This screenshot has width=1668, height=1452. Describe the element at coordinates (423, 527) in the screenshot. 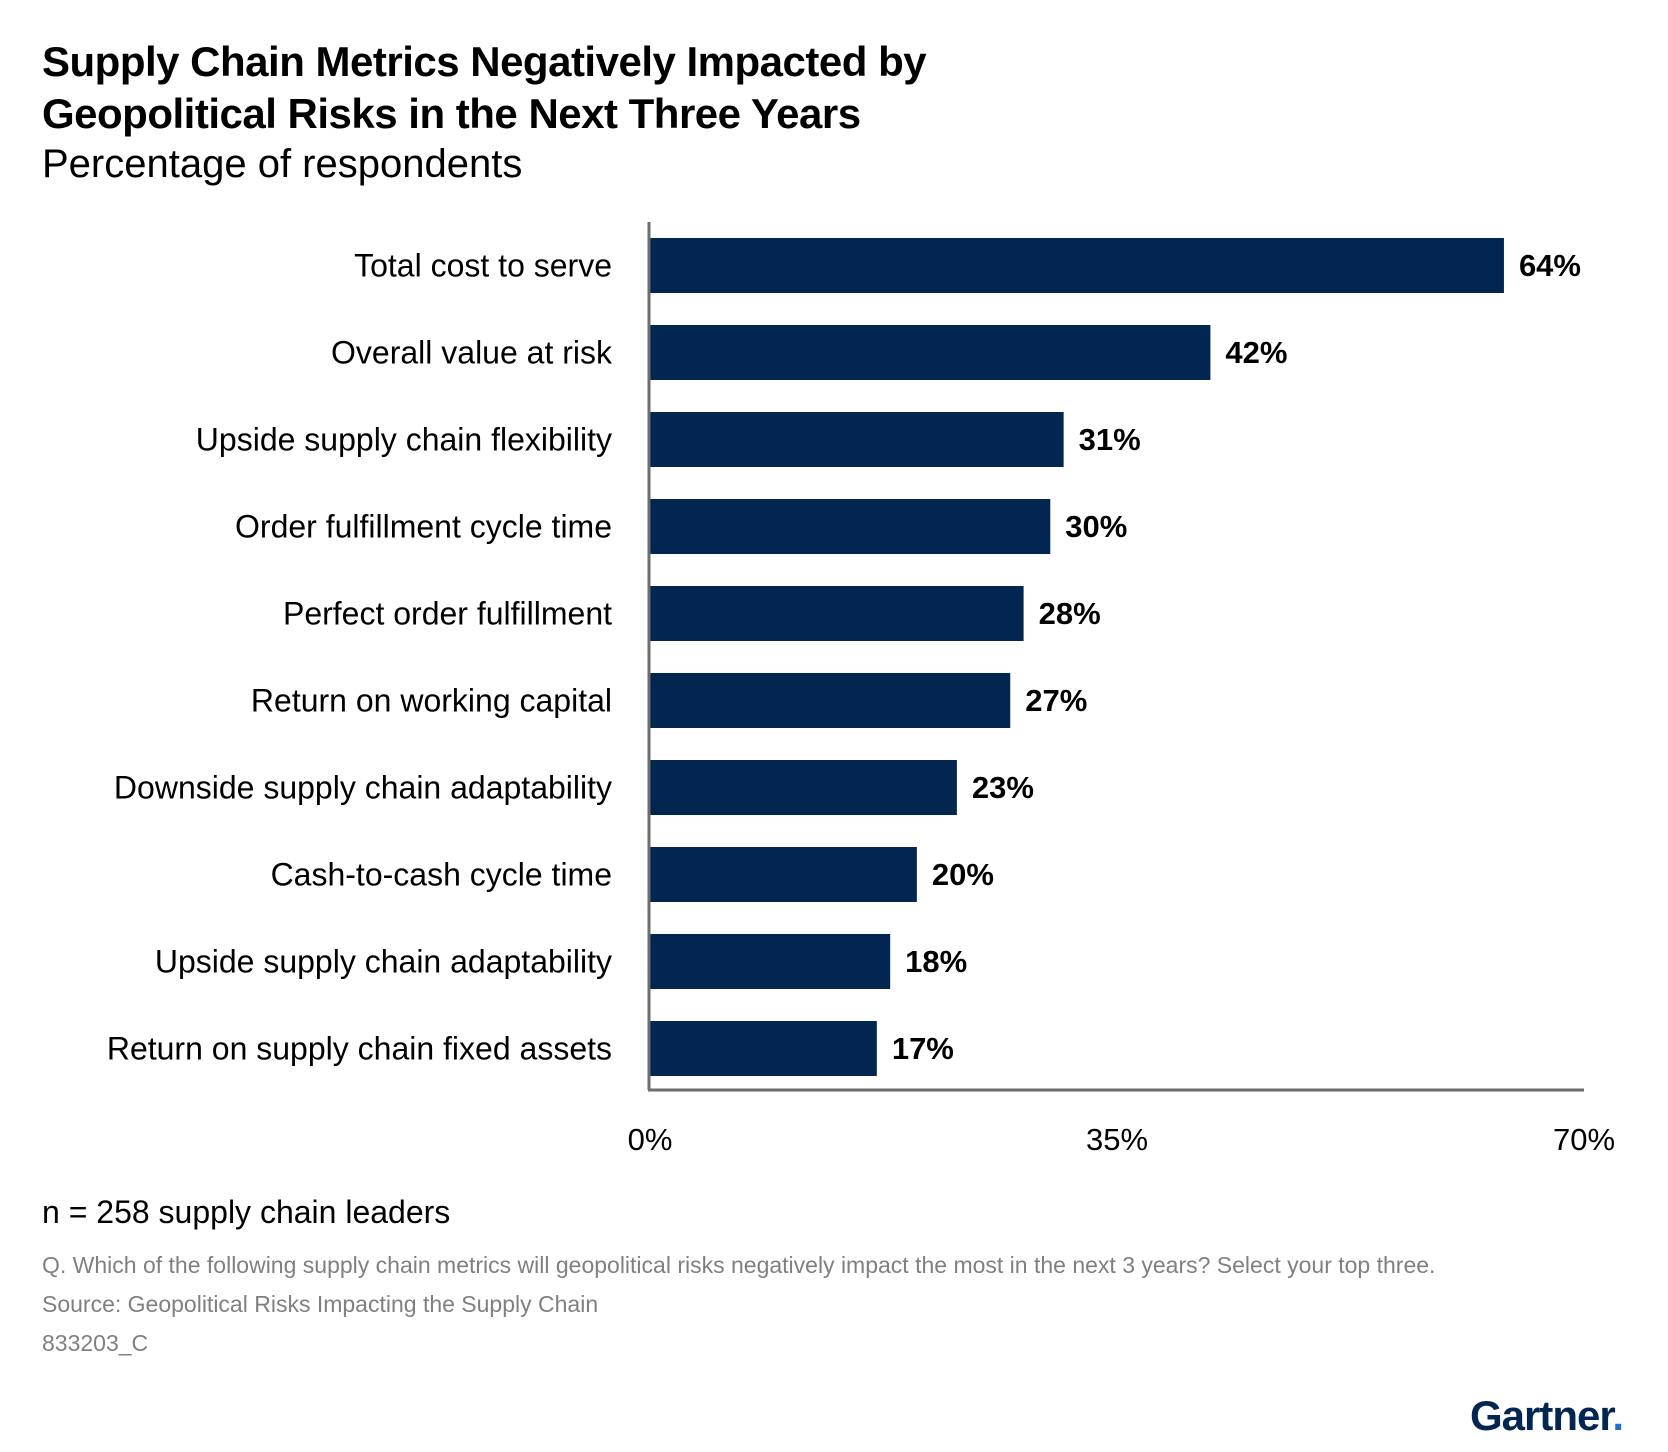

I see `category-label: Order fulfillment cycle time` at that location.